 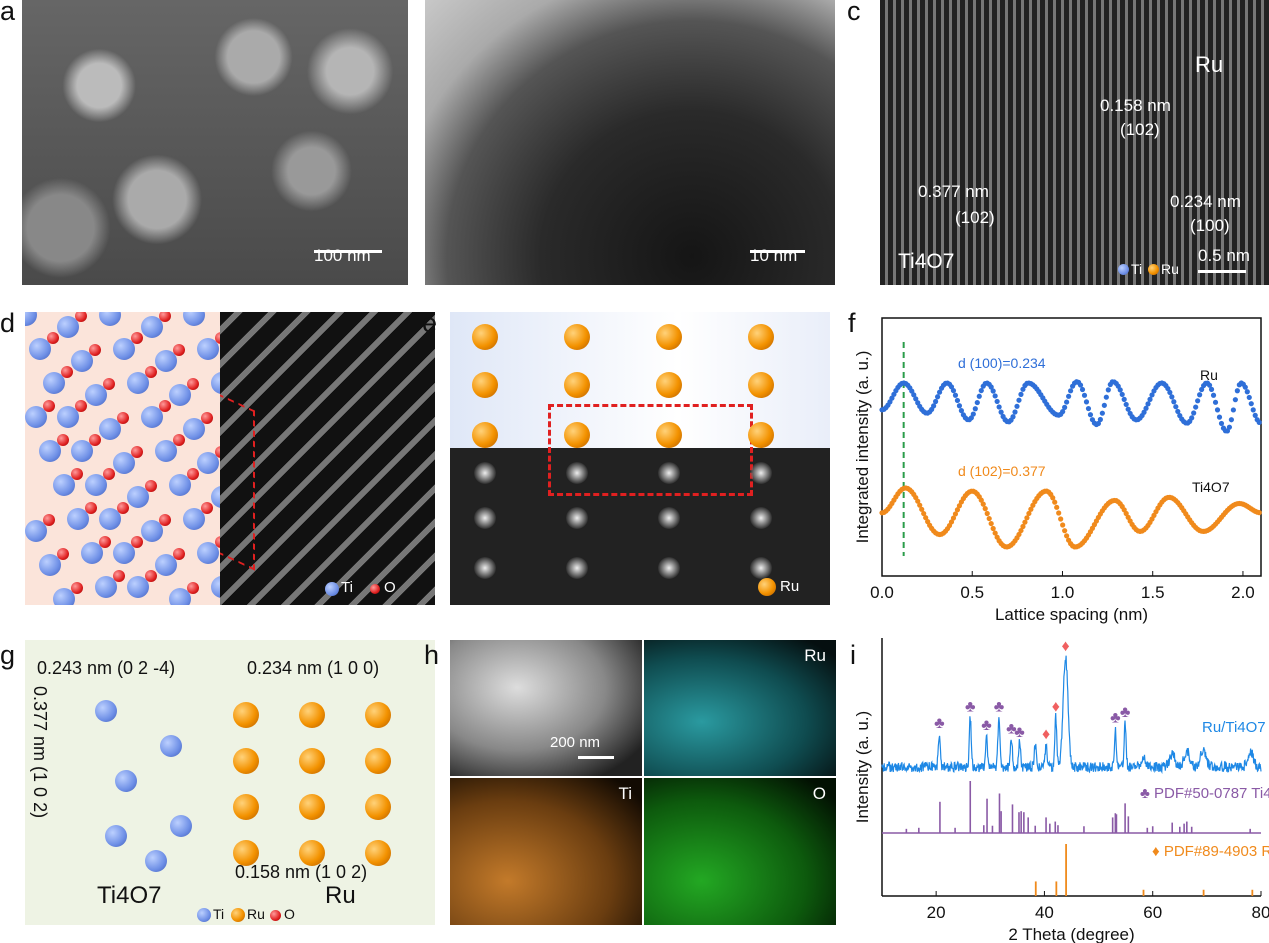 What do you see at coordinates (237, 472) in the screenshot?
I see `highlight-box` at bounding box center [237, 472].